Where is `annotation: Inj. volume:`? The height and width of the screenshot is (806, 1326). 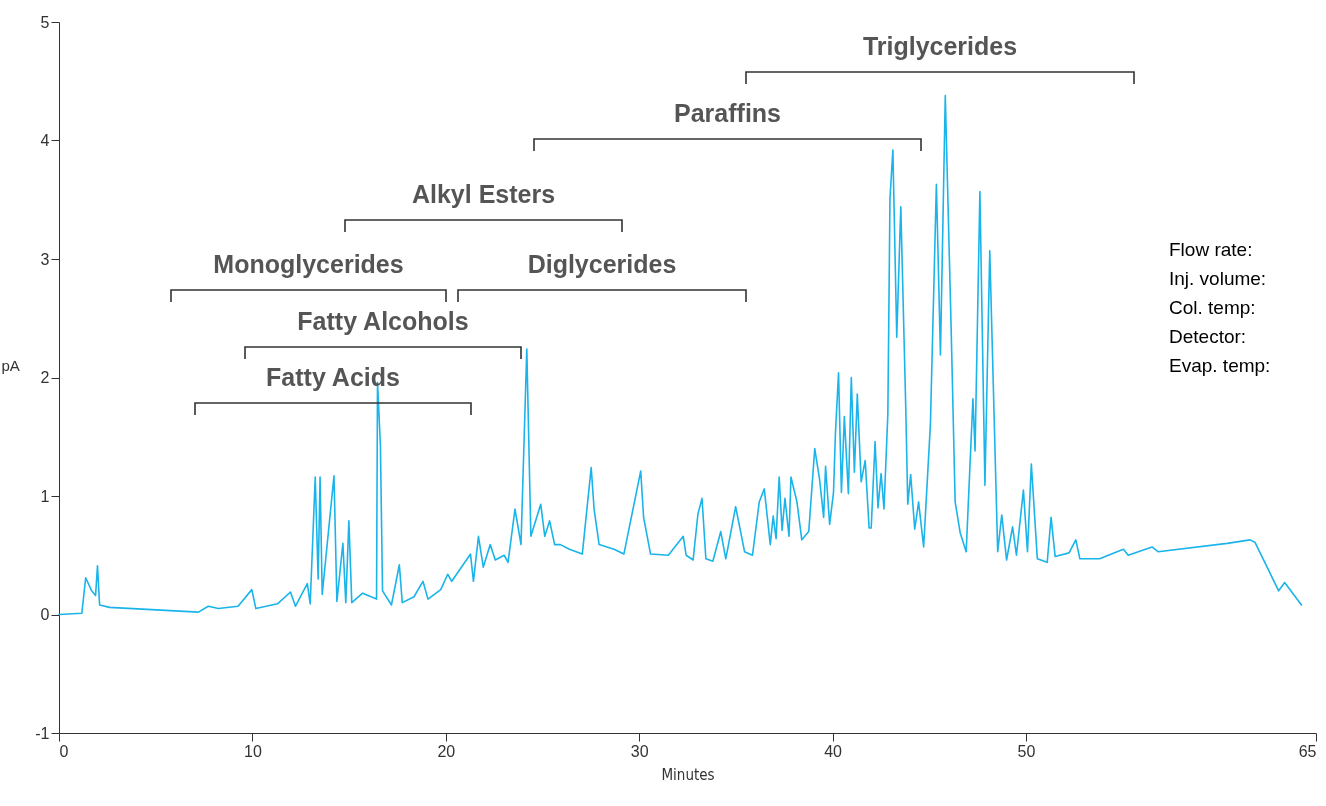
annotation: Inj. volume: is located at coordinates (1218, 278).